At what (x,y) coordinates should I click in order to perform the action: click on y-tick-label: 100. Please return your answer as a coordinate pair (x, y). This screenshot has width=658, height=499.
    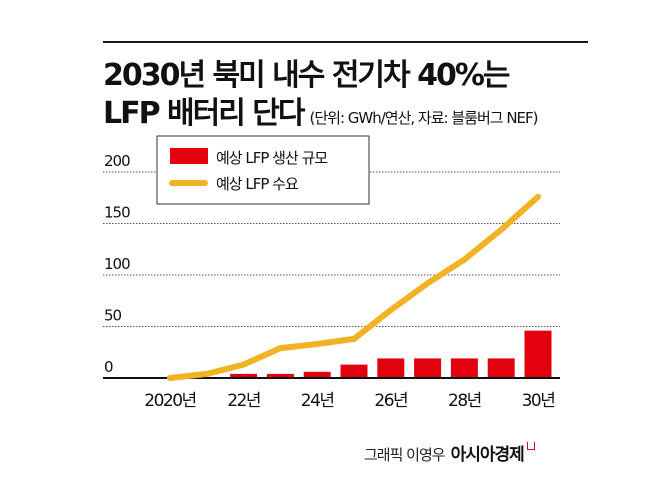
    Looking at the image, I should click on (117, 264).